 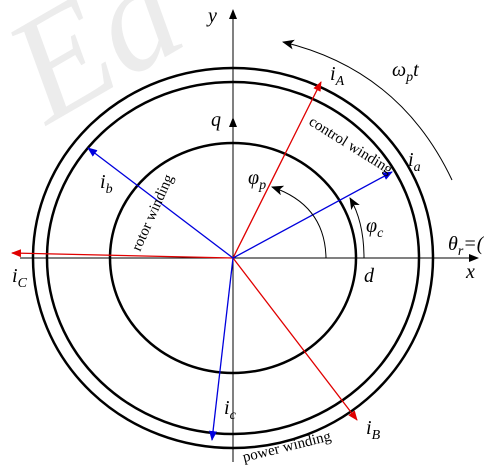 What do you see at coordinates (211, 16) in the screenshot?
I see `axis-label: y` at bounding box center [211, 16].